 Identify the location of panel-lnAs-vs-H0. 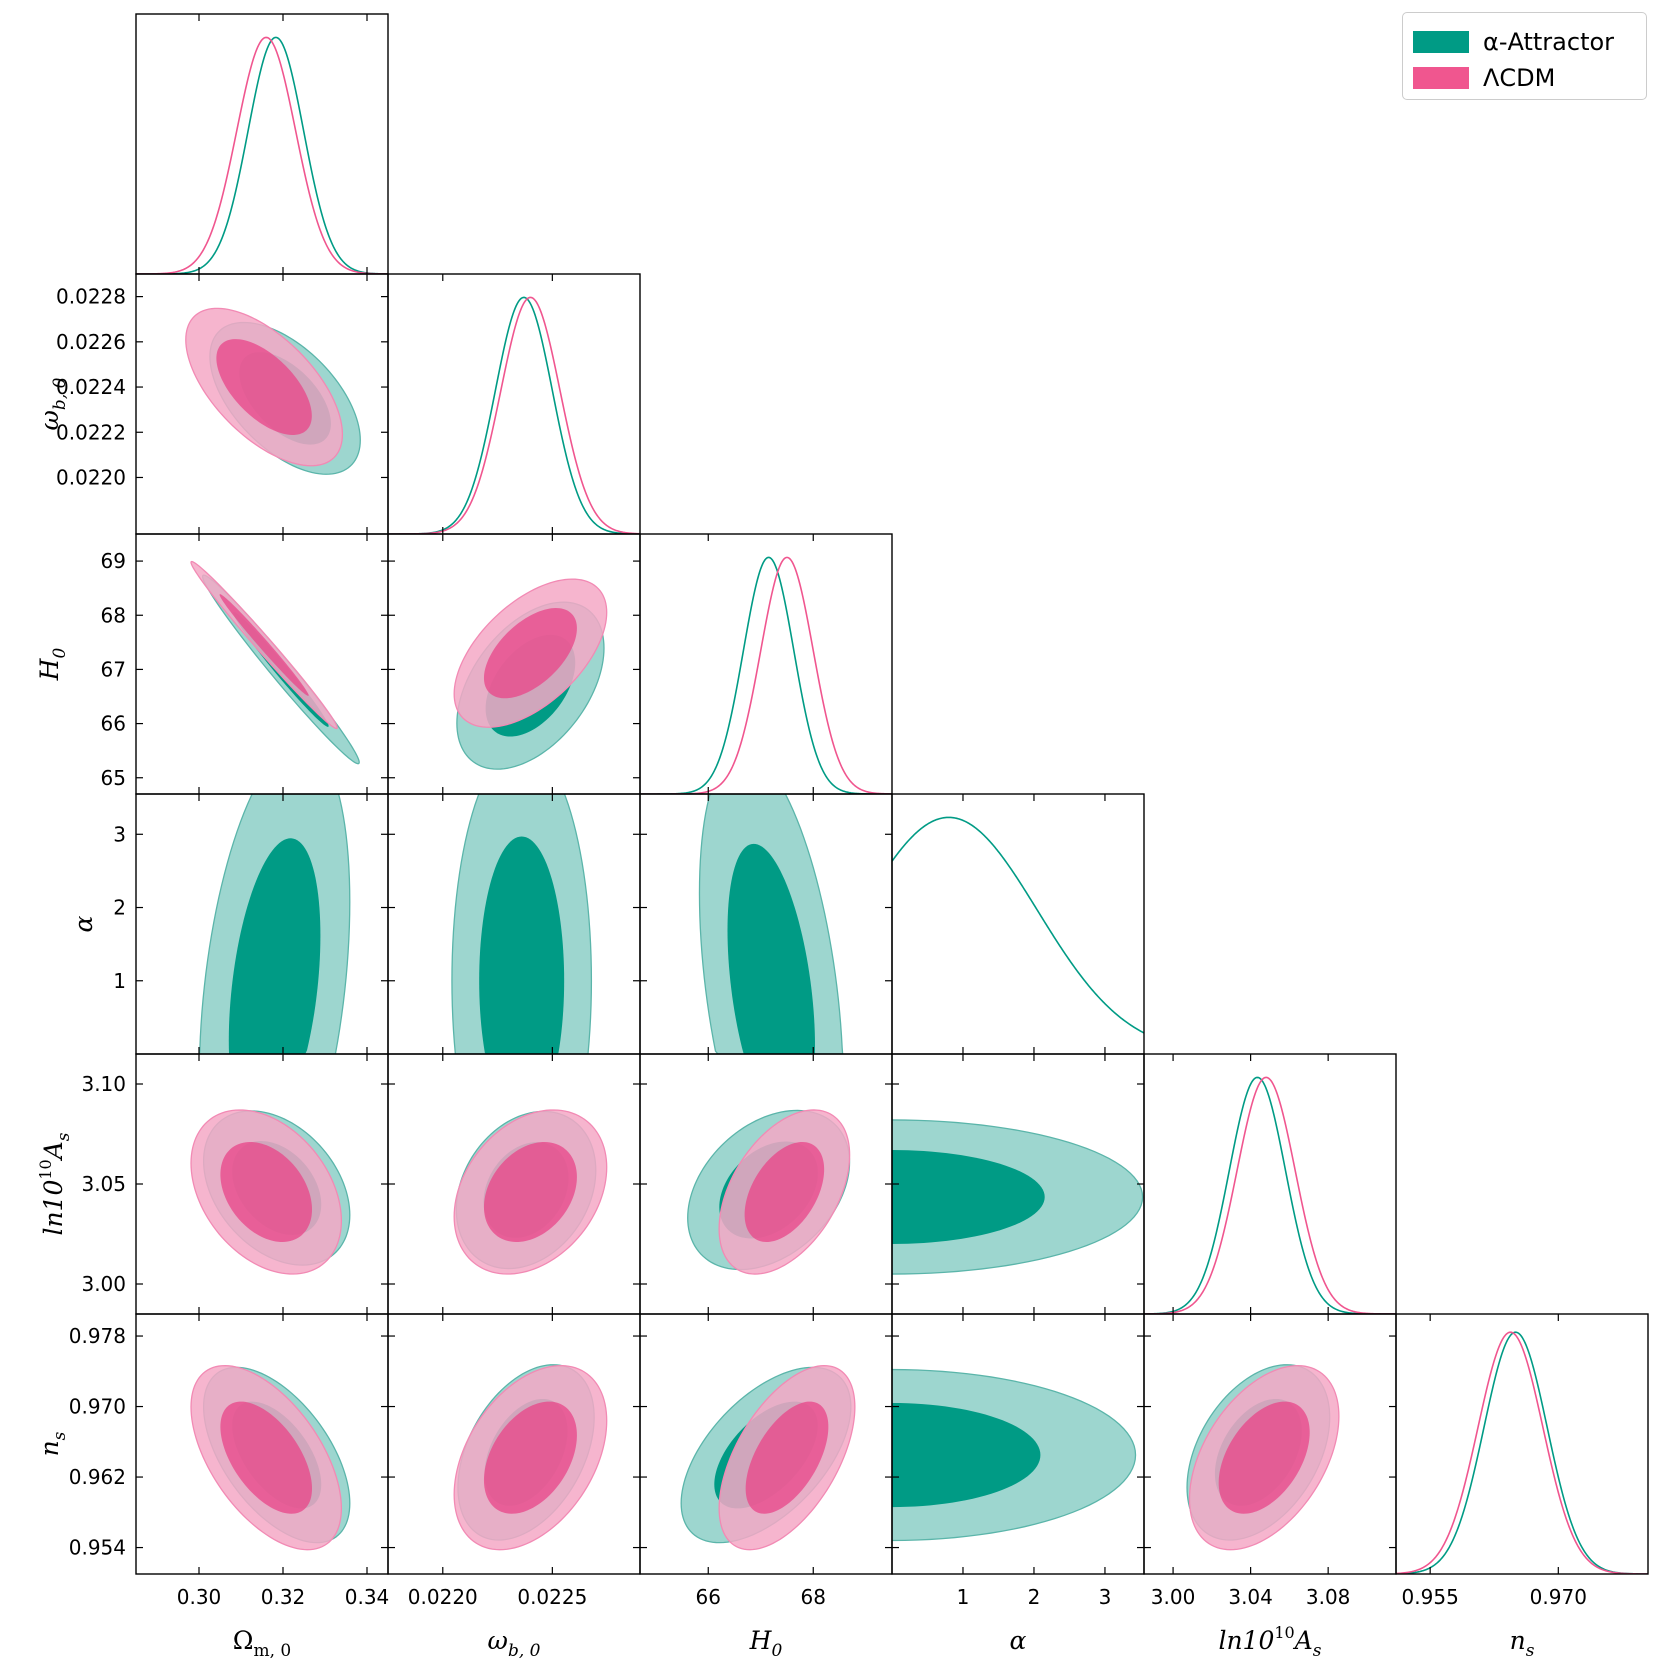
(769, 1192).